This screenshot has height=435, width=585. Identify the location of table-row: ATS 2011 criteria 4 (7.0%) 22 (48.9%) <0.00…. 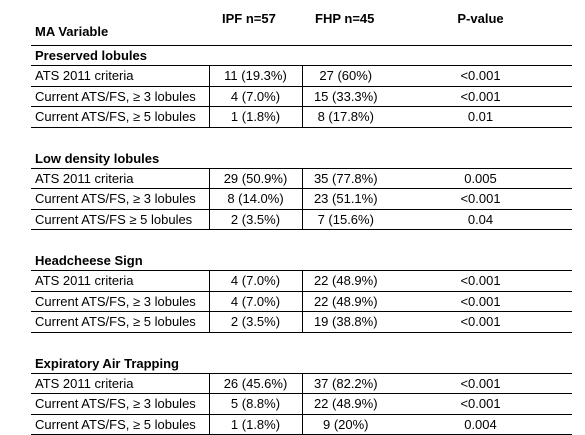
(301, 281).